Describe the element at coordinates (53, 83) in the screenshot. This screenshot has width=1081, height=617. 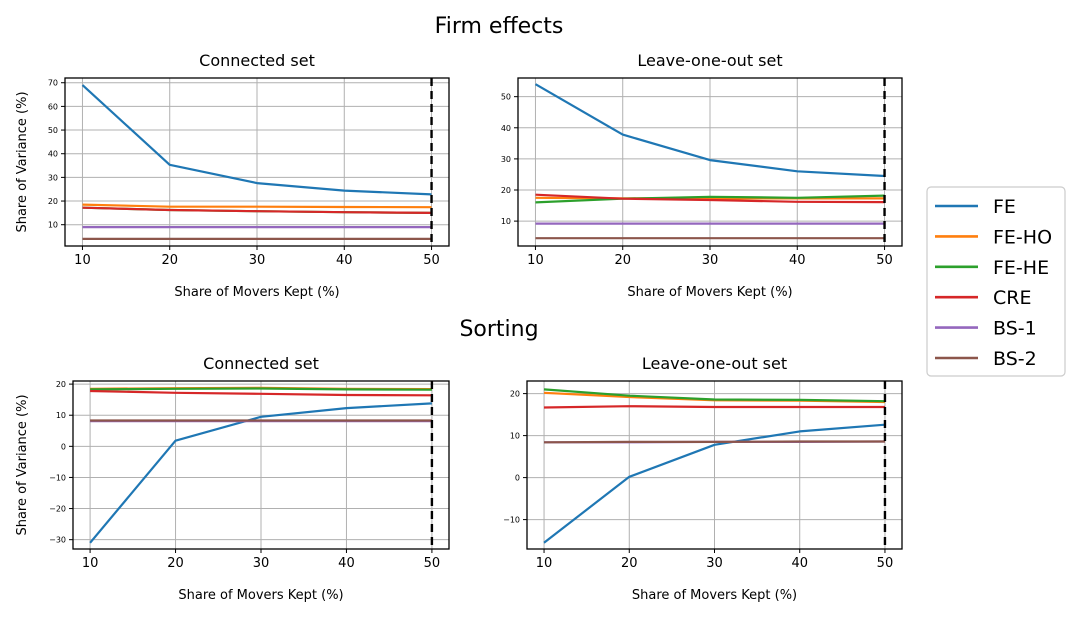
I see `y-tick-label: 70` at that location.